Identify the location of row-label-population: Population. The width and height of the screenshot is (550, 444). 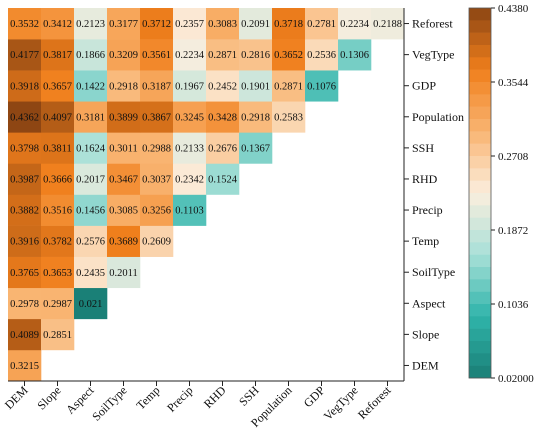
(438, 117).